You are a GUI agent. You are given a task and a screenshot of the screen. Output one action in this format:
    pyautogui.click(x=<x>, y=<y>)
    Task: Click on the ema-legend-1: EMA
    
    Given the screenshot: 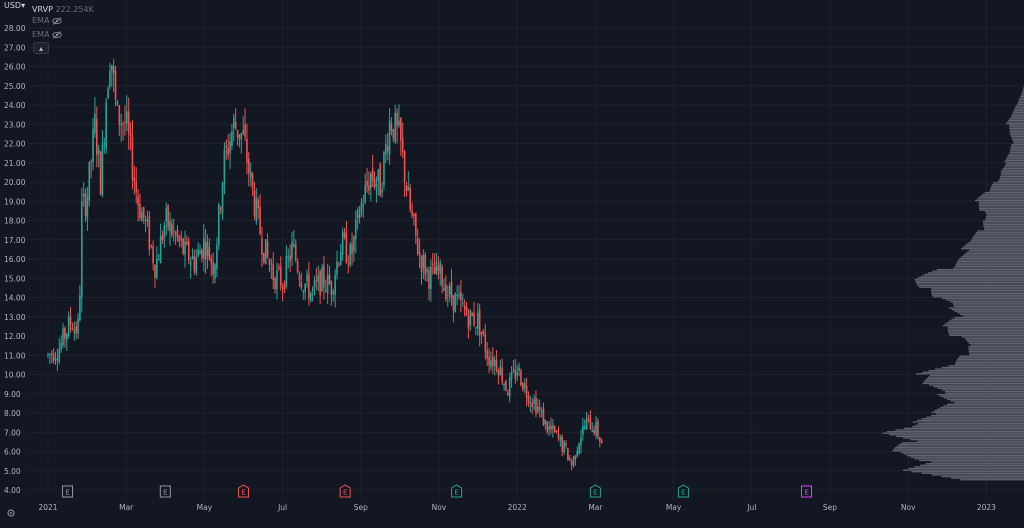 What is the action you would take?
    pyautogui.click(x=47, y=20)
    